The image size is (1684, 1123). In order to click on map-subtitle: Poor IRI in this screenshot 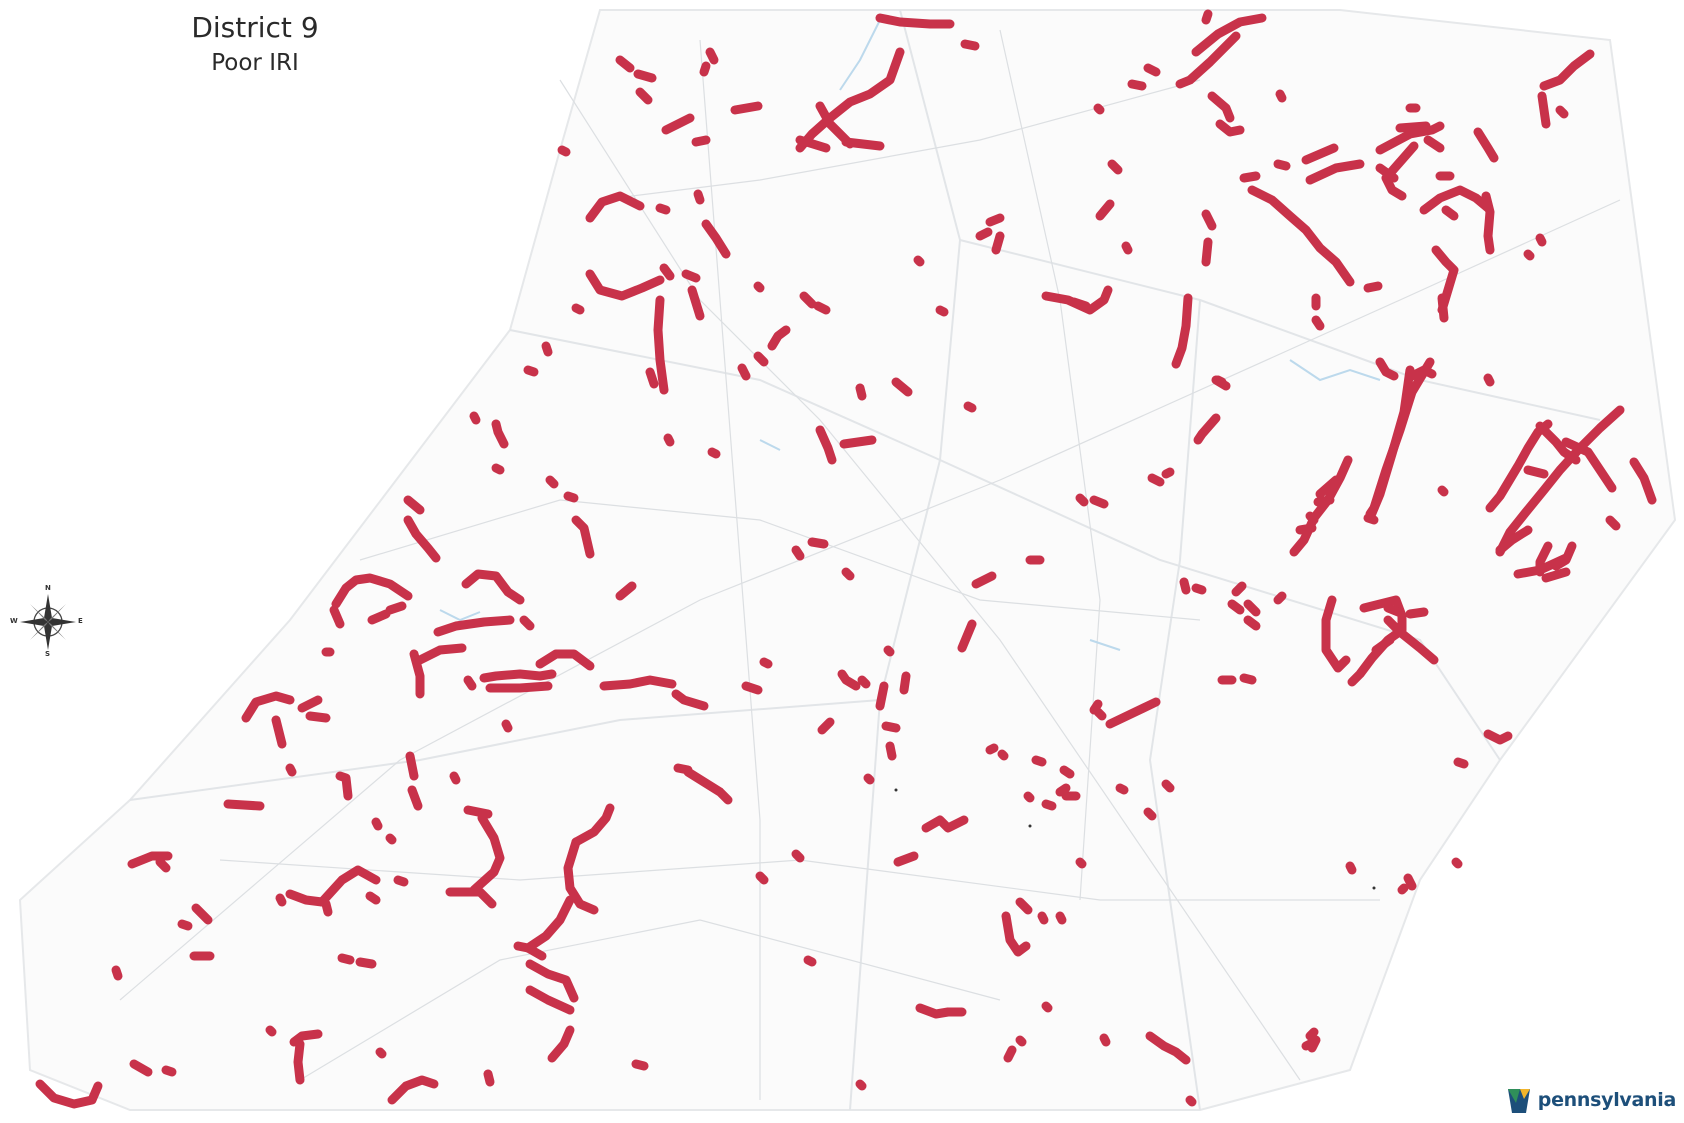, I will do `click(255, 63)`.